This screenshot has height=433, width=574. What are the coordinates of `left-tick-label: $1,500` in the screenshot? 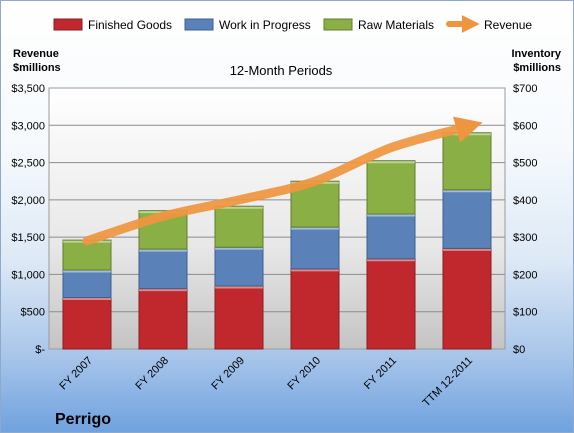 It's located at (28, 238).